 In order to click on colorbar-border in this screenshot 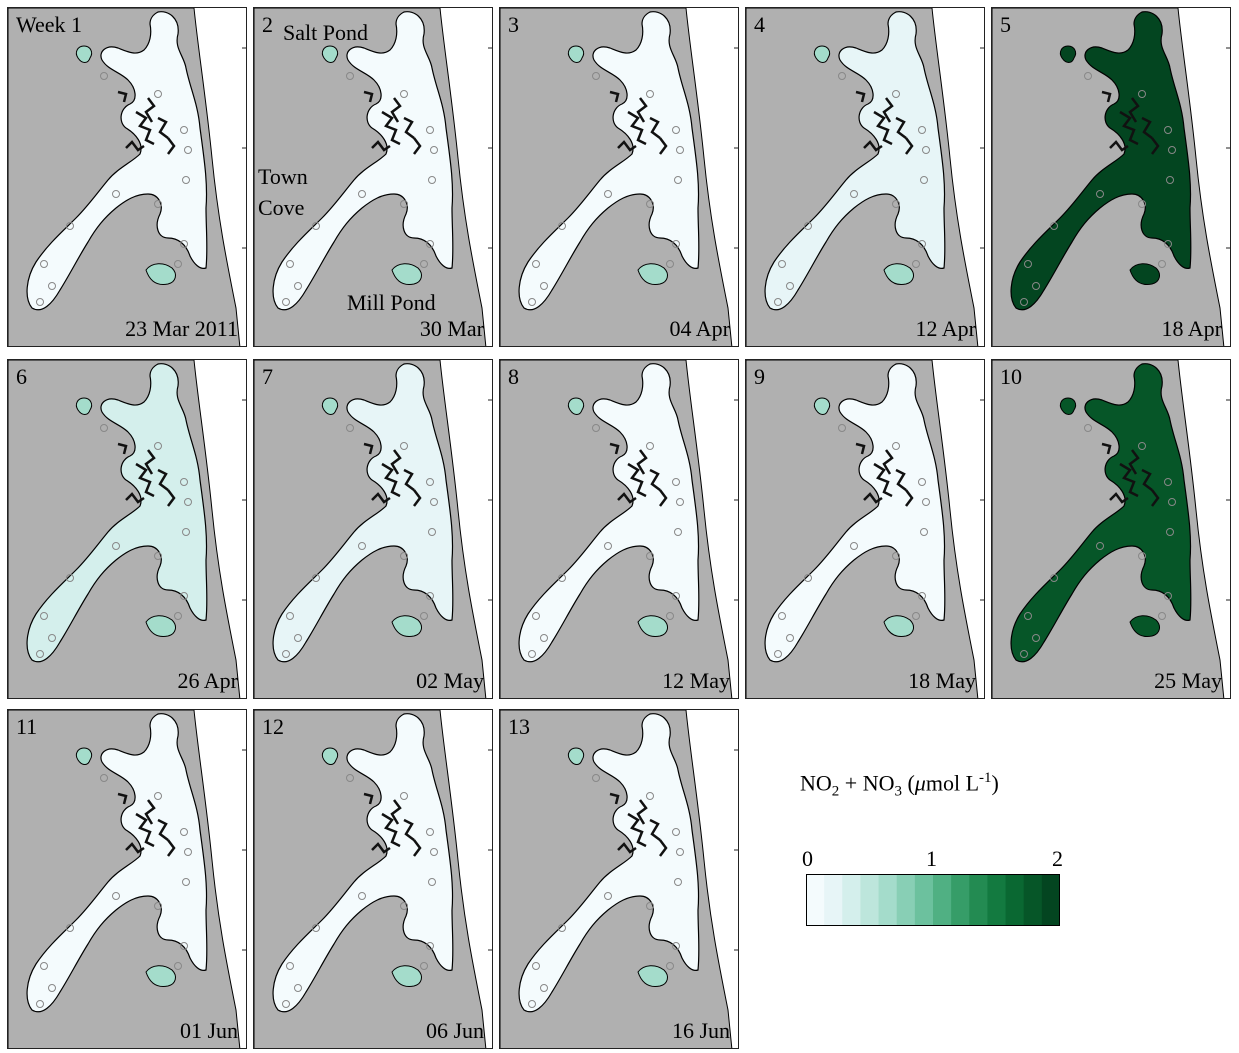, I will do `click(933, 900)`.